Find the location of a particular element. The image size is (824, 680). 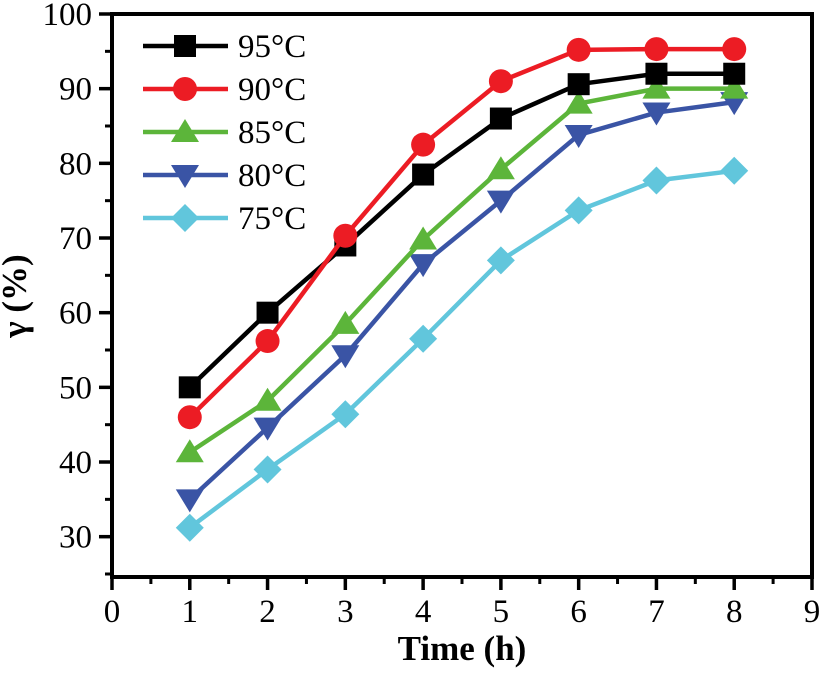

x-tick-label: 8 is located at coordinates (734, 612).